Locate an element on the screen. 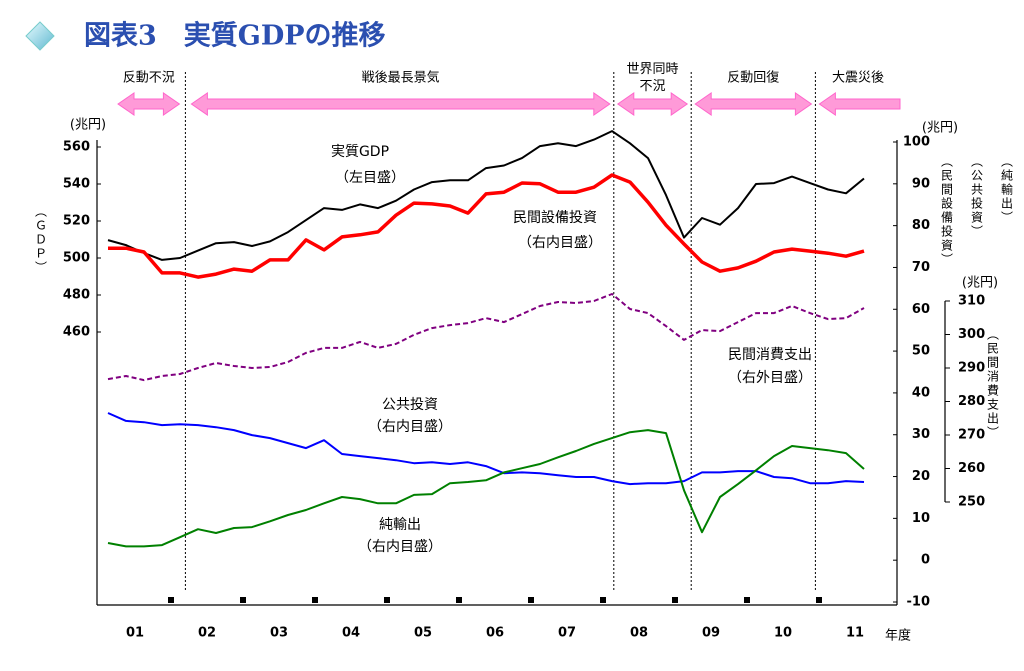 Image resolution: width=1024 pixels, height=671 pixels. y2-title: （公共投資） is located at coordinates (977, 197).